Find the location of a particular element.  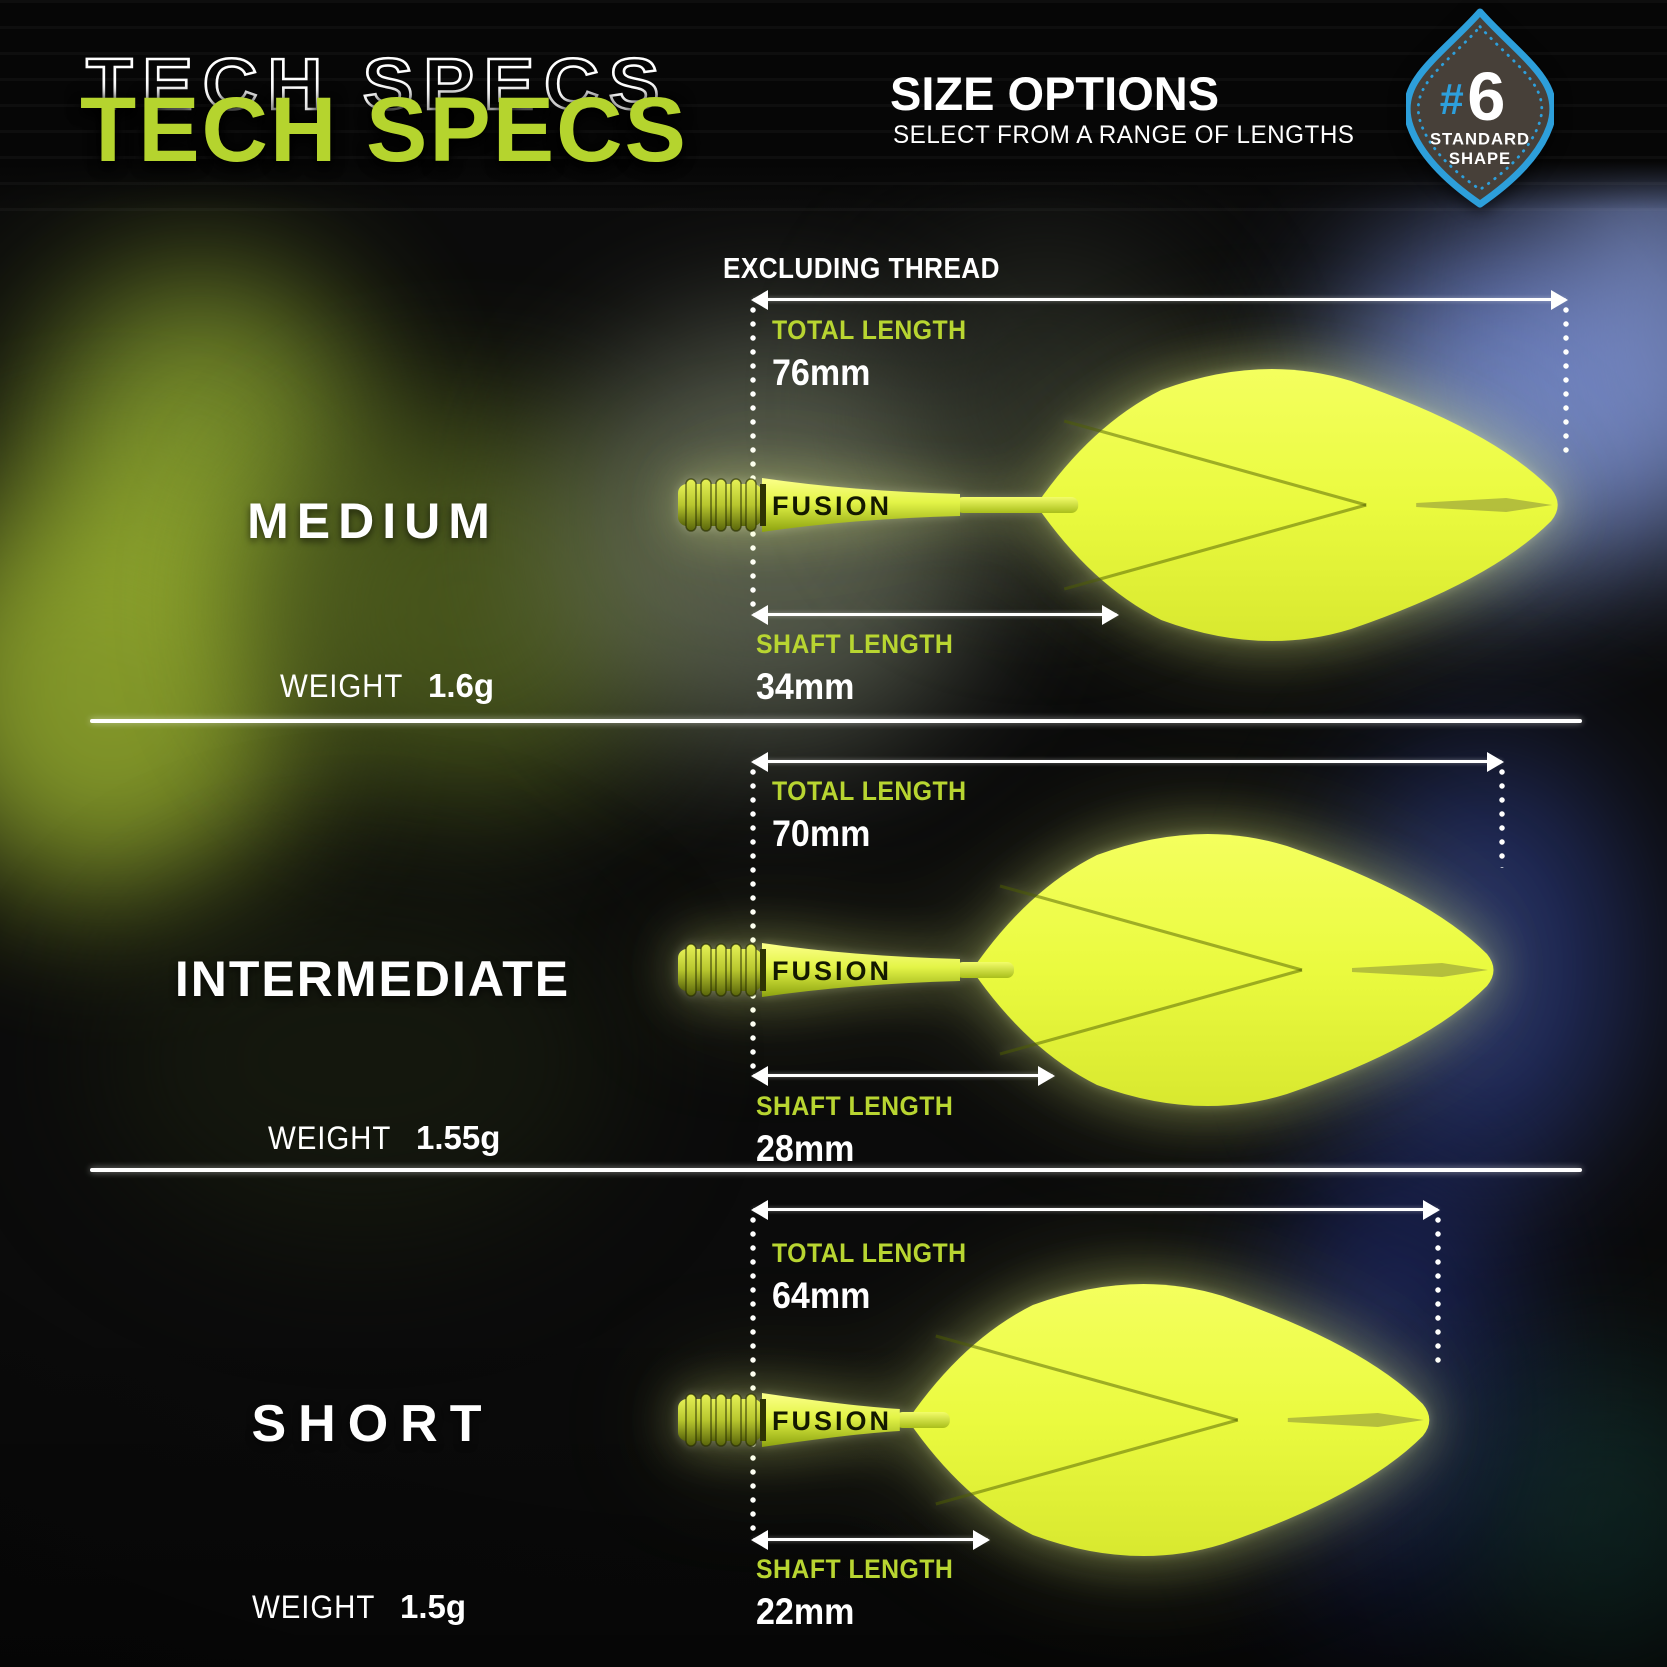

weight-spec: WEIGHT 1.55g is located at coordinates (384, 1138).